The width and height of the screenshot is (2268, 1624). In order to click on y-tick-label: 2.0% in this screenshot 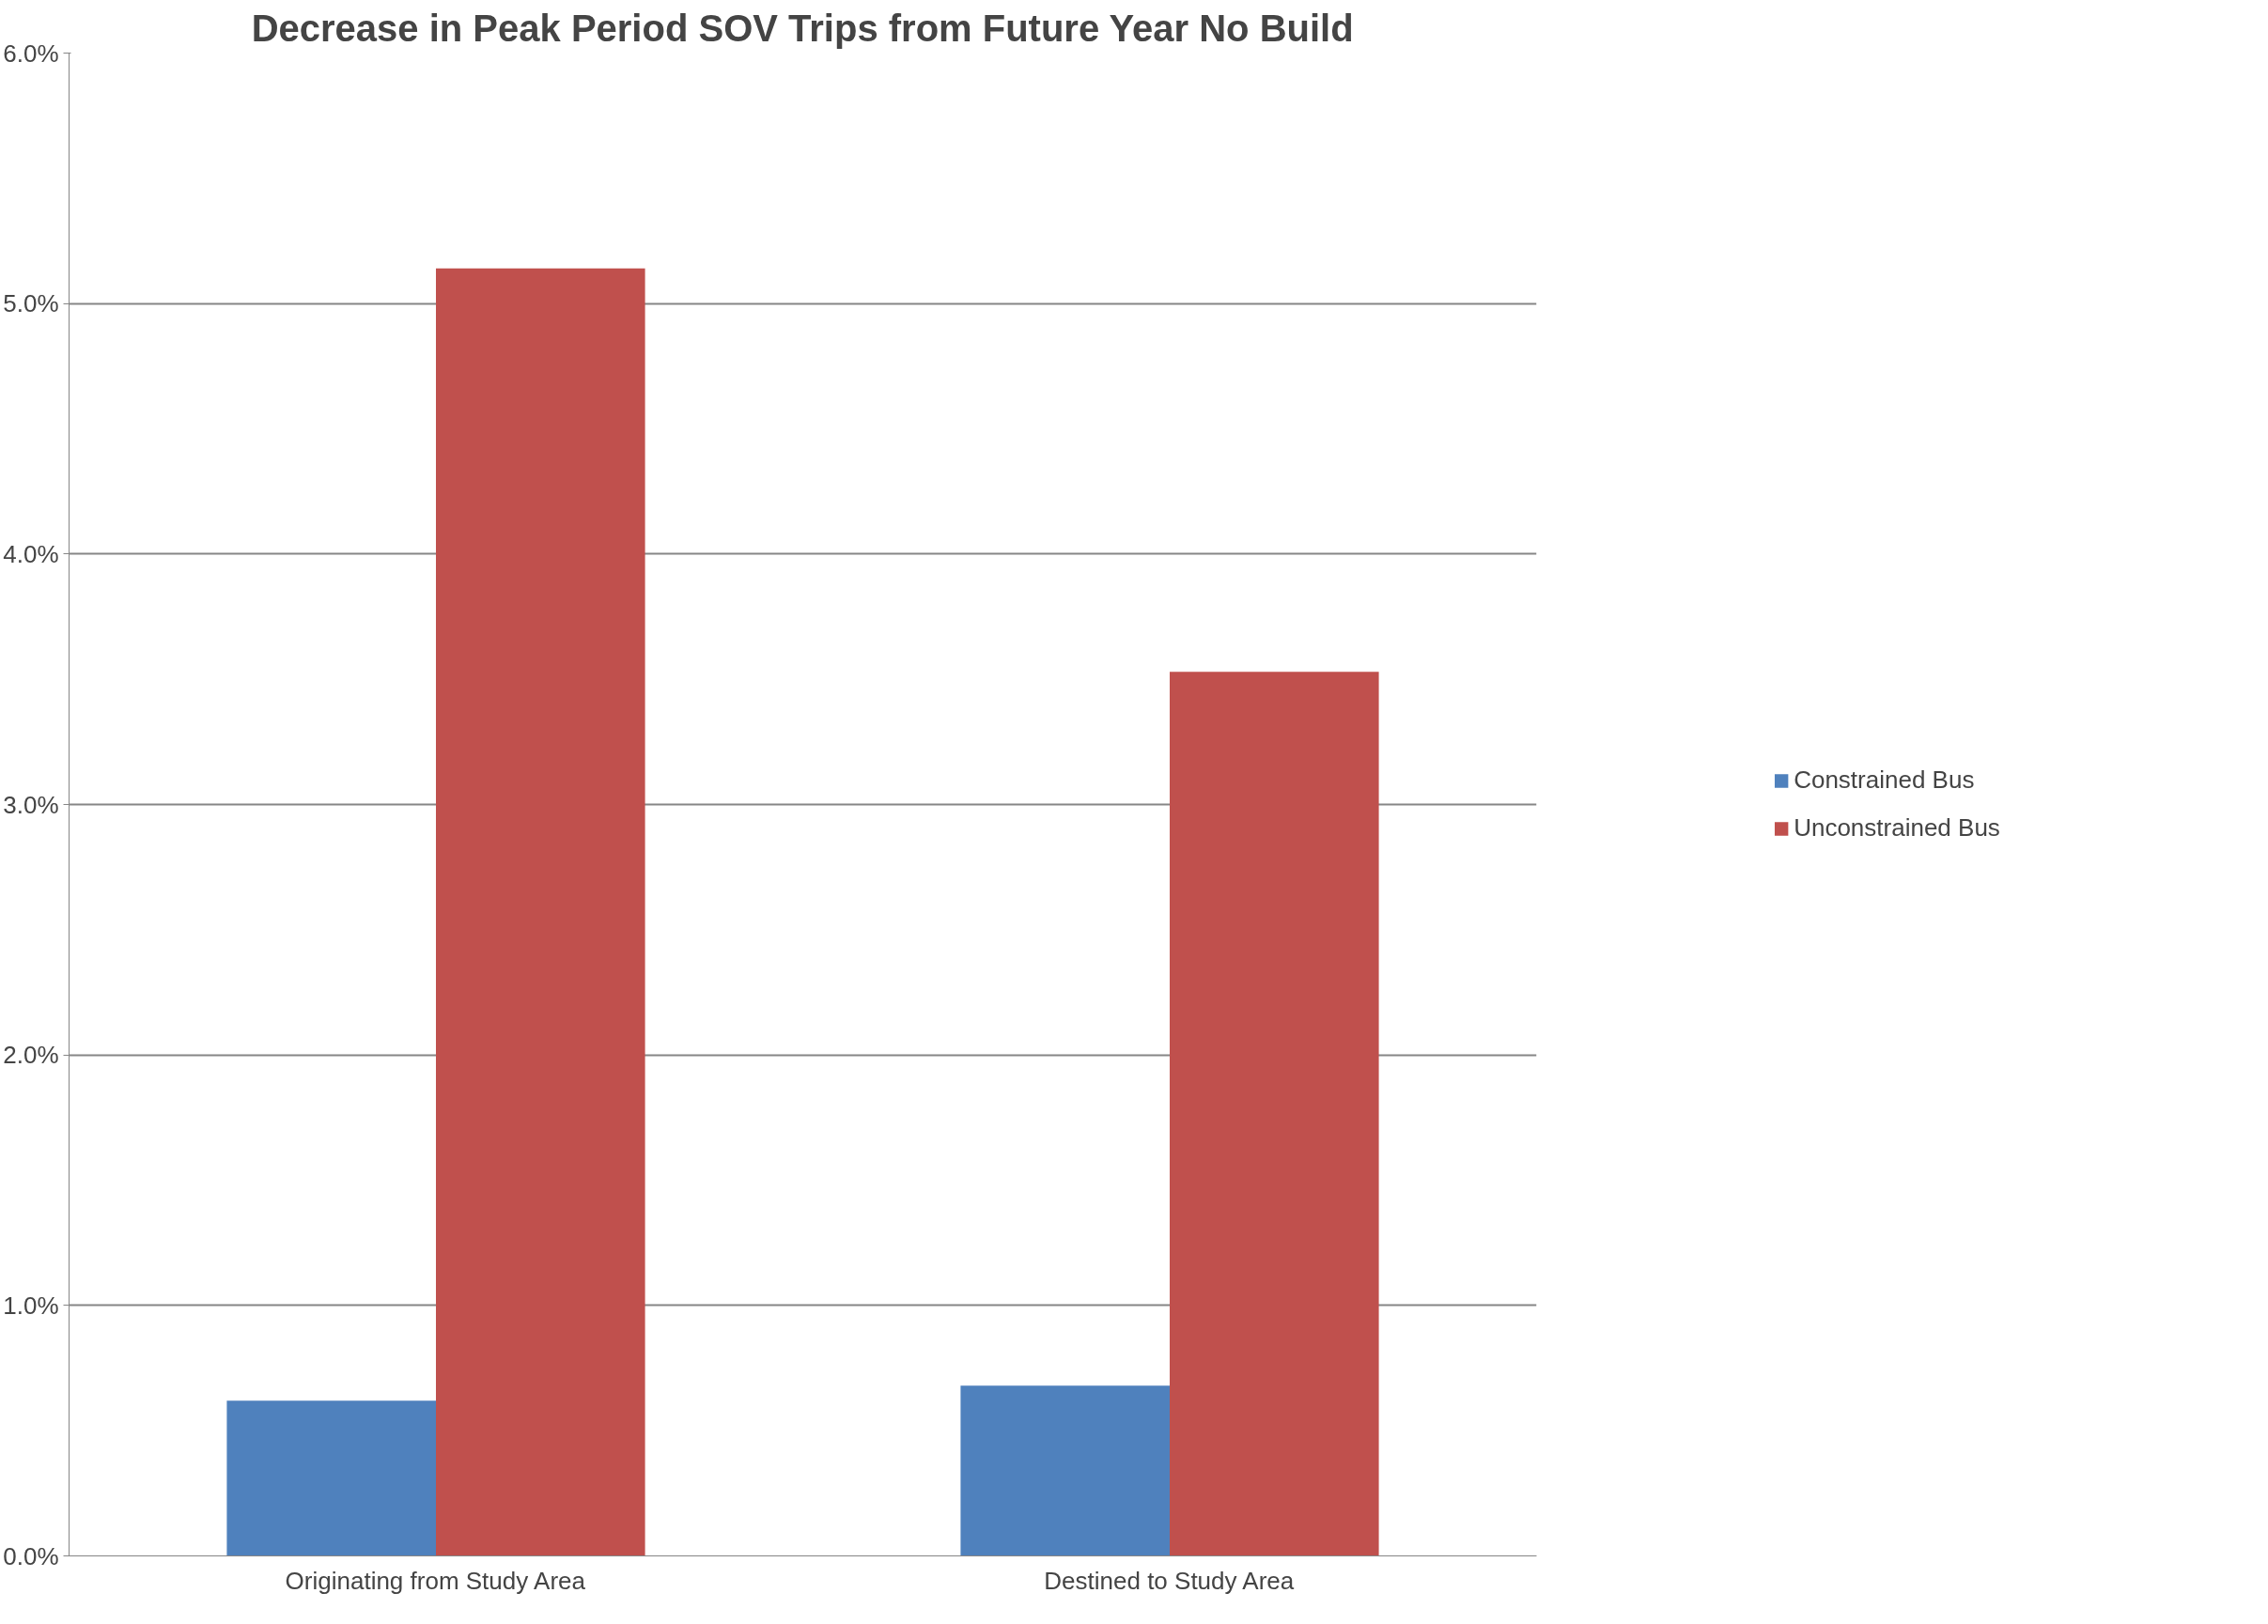, I will do `click(31, 1055)`.